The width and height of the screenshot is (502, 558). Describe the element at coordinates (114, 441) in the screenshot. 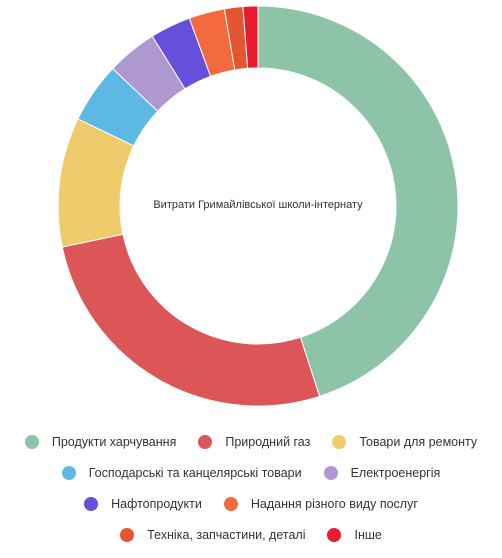

I see `legend-label: Продукти харчування` at that location.